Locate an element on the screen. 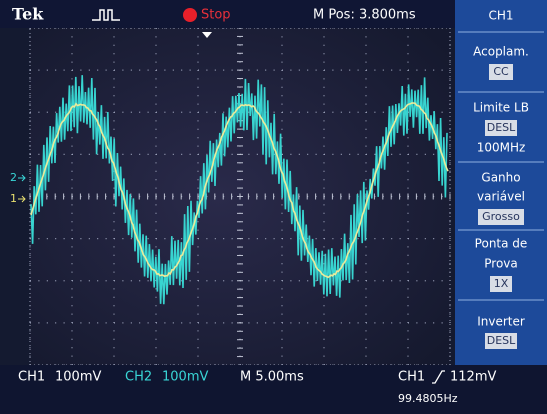  run-status: Stop is located at coordinates (216, 15).